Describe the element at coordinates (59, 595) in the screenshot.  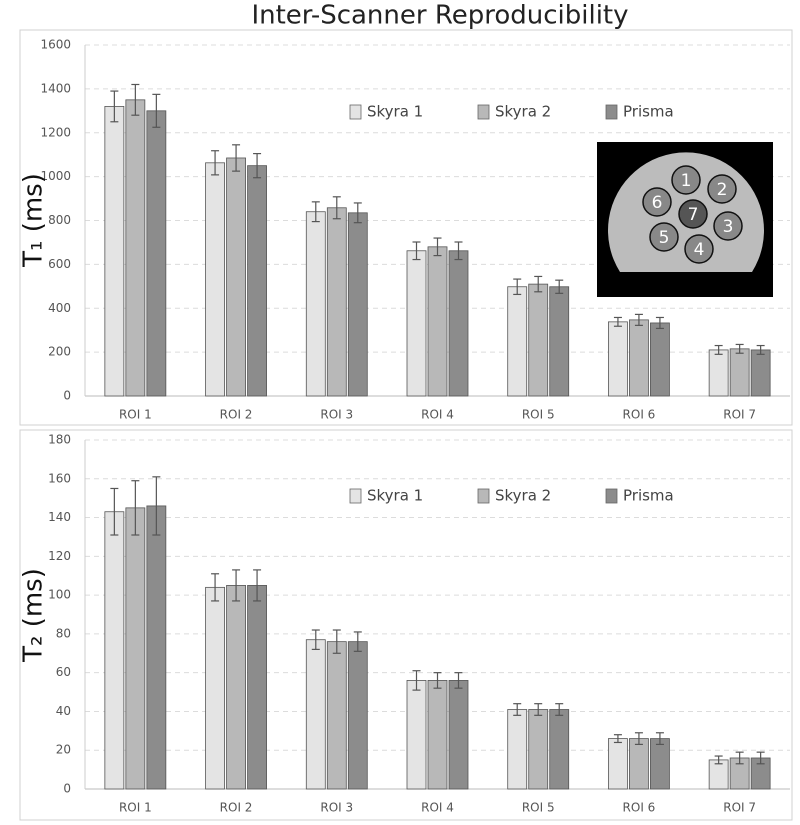
I see `y-tick-label: 100` at that location.